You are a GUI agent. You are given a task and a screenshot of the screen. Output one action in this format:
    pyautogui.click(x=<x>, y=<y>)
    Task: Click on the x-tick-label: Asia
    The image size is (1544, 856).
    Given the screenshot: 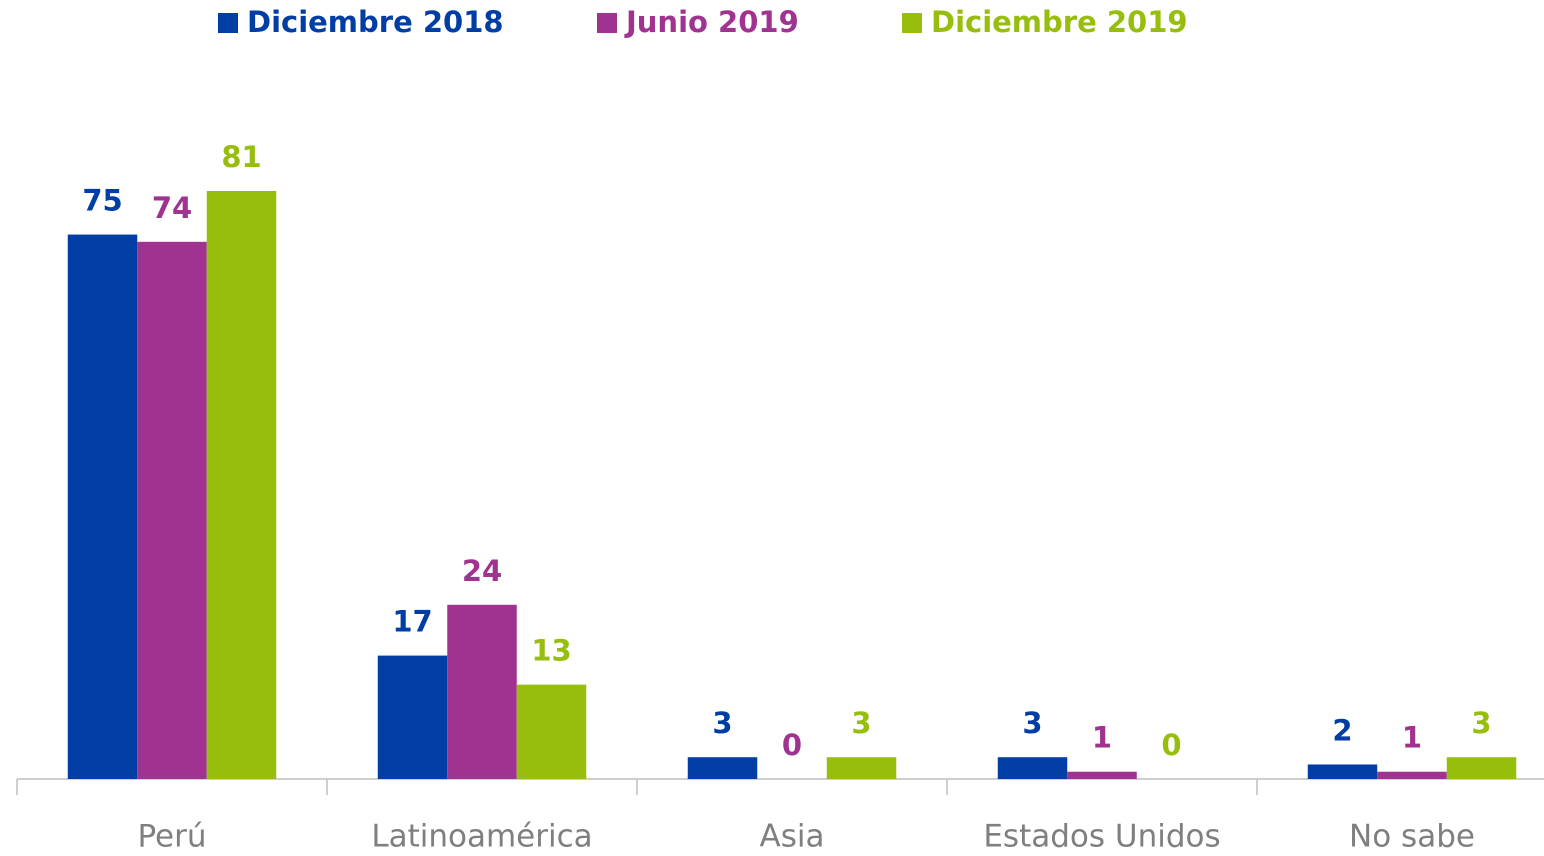 What is the action you would take?
    pyautogui.click(x=792, y=837)
    